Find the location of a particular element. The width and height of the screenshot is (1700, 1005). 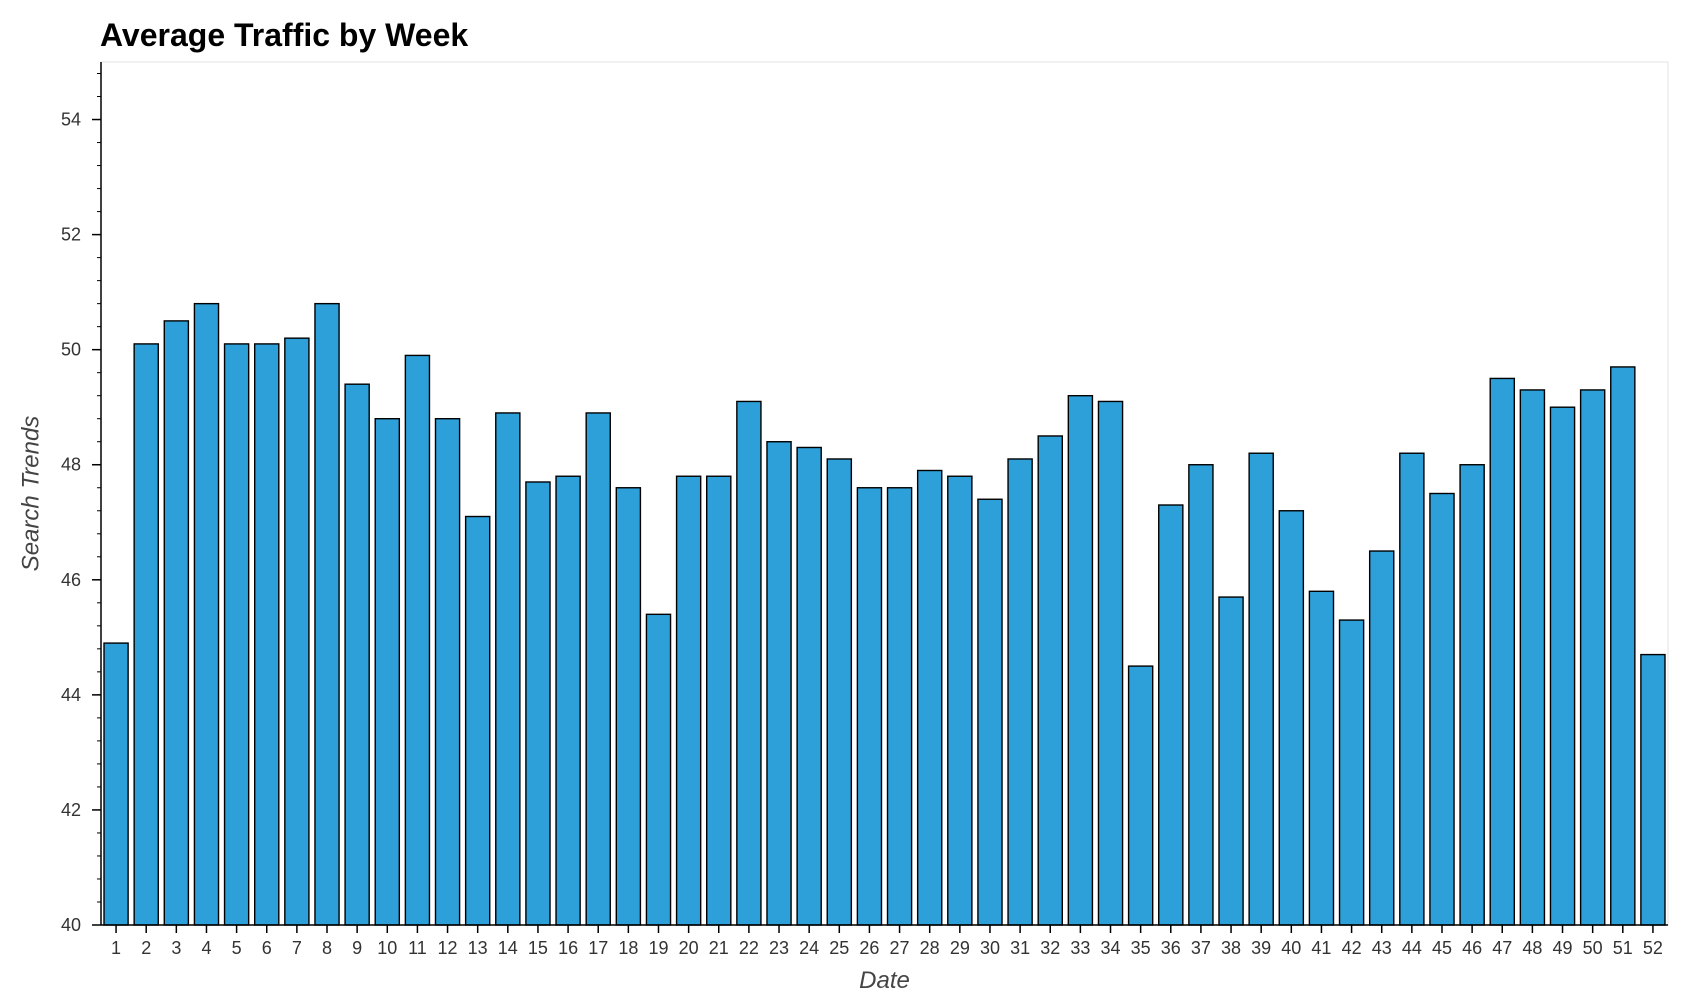

x-tick-label: 31 is located at coordinates (1020, 948).